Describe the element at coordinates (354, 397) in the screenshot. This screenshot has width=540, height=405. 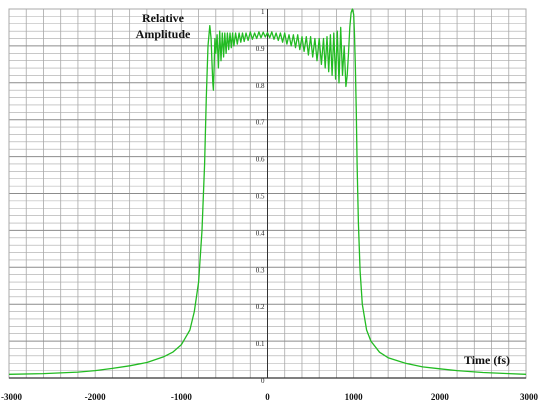
I see `x-tick-label: 1000` at that location.